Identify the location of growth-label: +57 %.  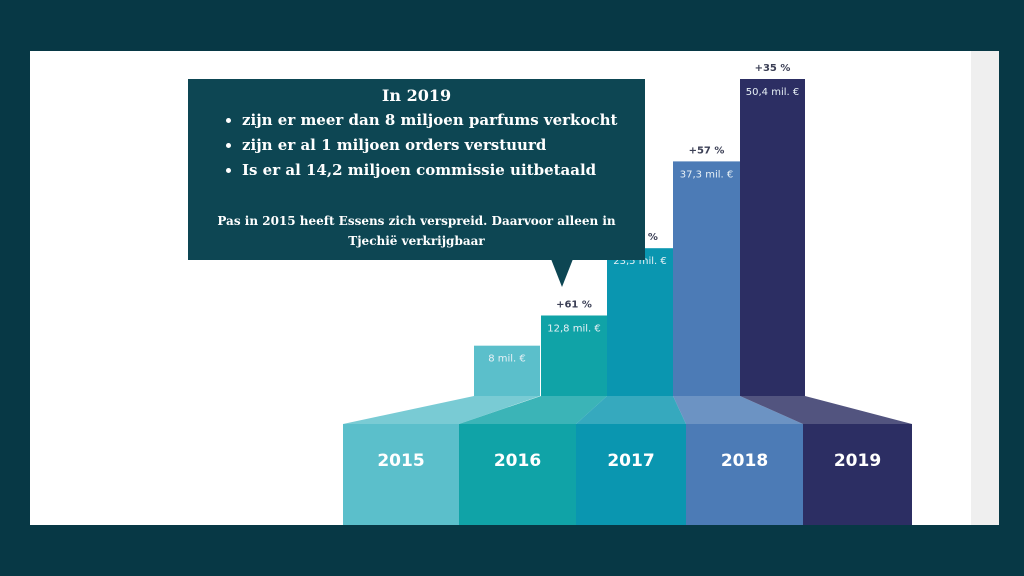
(707, 150).